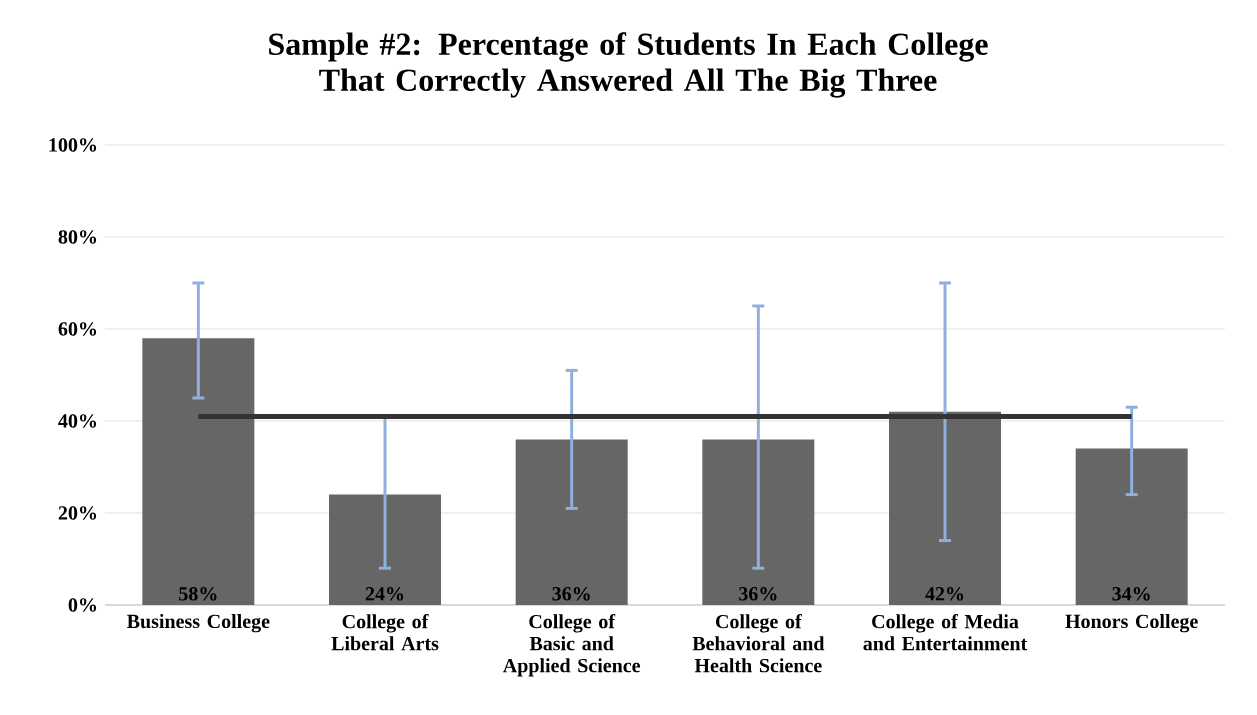 The width and height of the screenshot is (1257, 715). Describe the element at coordinates (77, 329) in the screenshot. I see `y-tick-label: 60%` at that location.